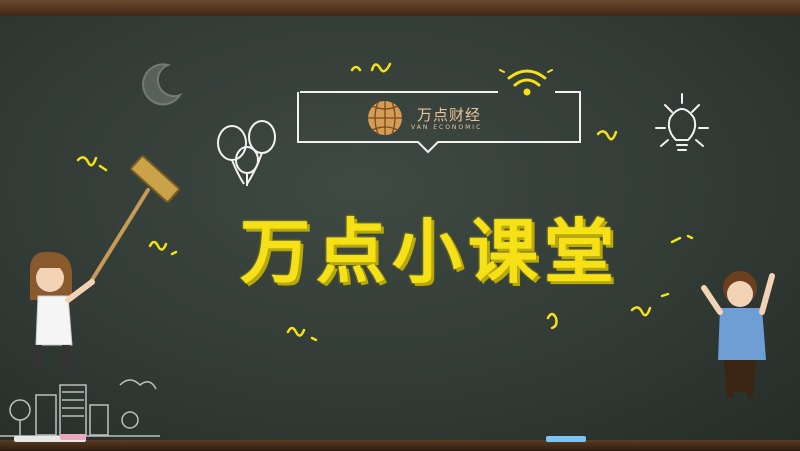  Describe the element at coordinates (738, 334) in the screenshot. I see `boy-character` at that location.